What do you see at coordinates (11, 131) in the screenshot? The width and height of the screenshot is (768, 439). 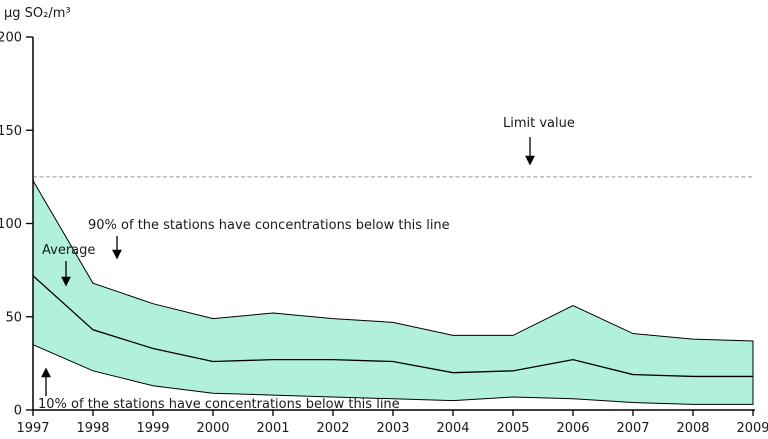 I see `y-tick-label: 150` at bounding box center [11, 131].